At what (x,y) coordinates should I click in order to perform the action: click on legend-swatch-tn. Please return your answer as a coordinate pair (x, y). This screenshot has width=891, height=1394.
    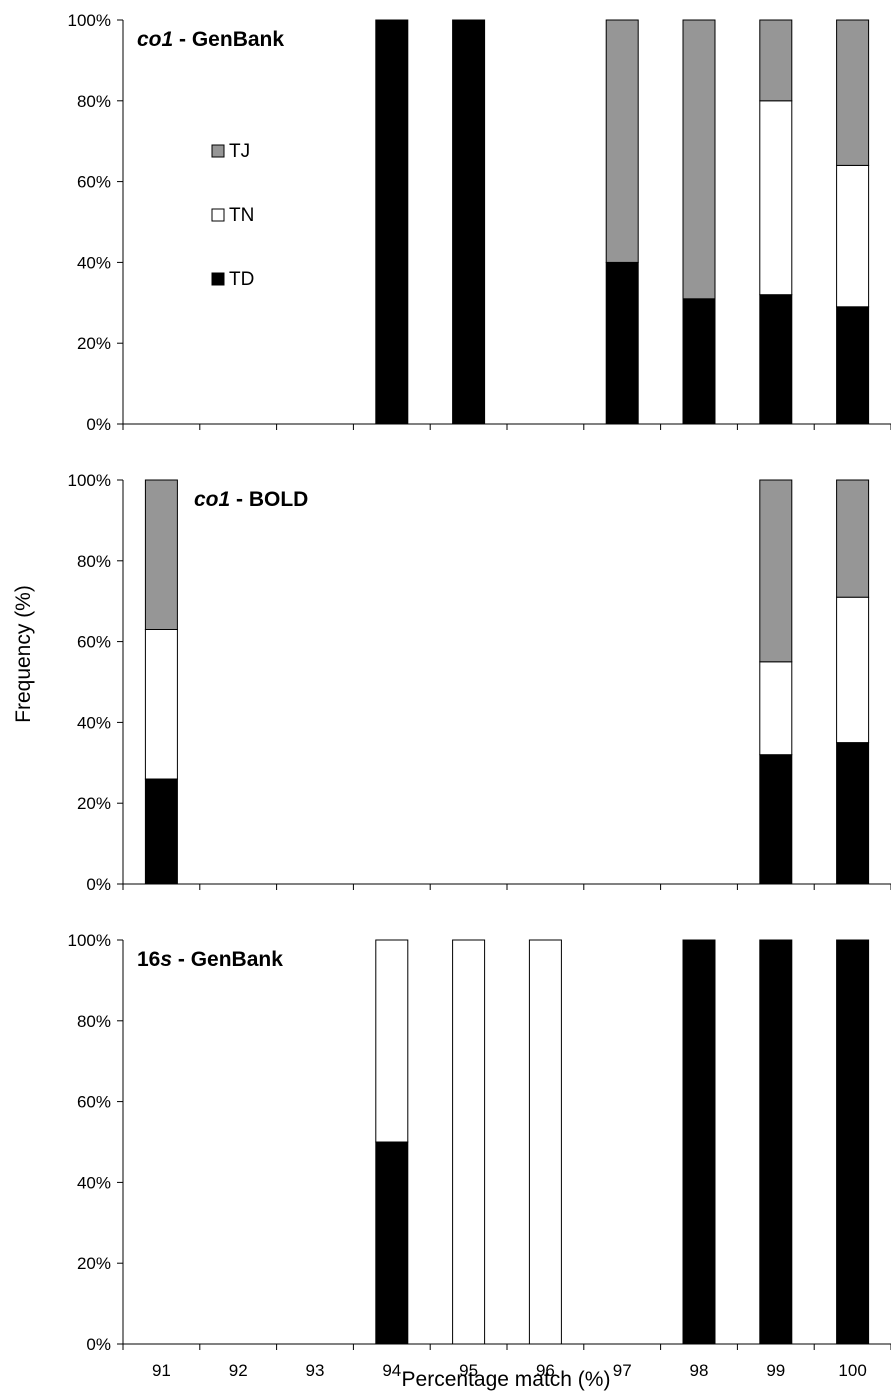
    Looking at the image, I should click on (218, 215).